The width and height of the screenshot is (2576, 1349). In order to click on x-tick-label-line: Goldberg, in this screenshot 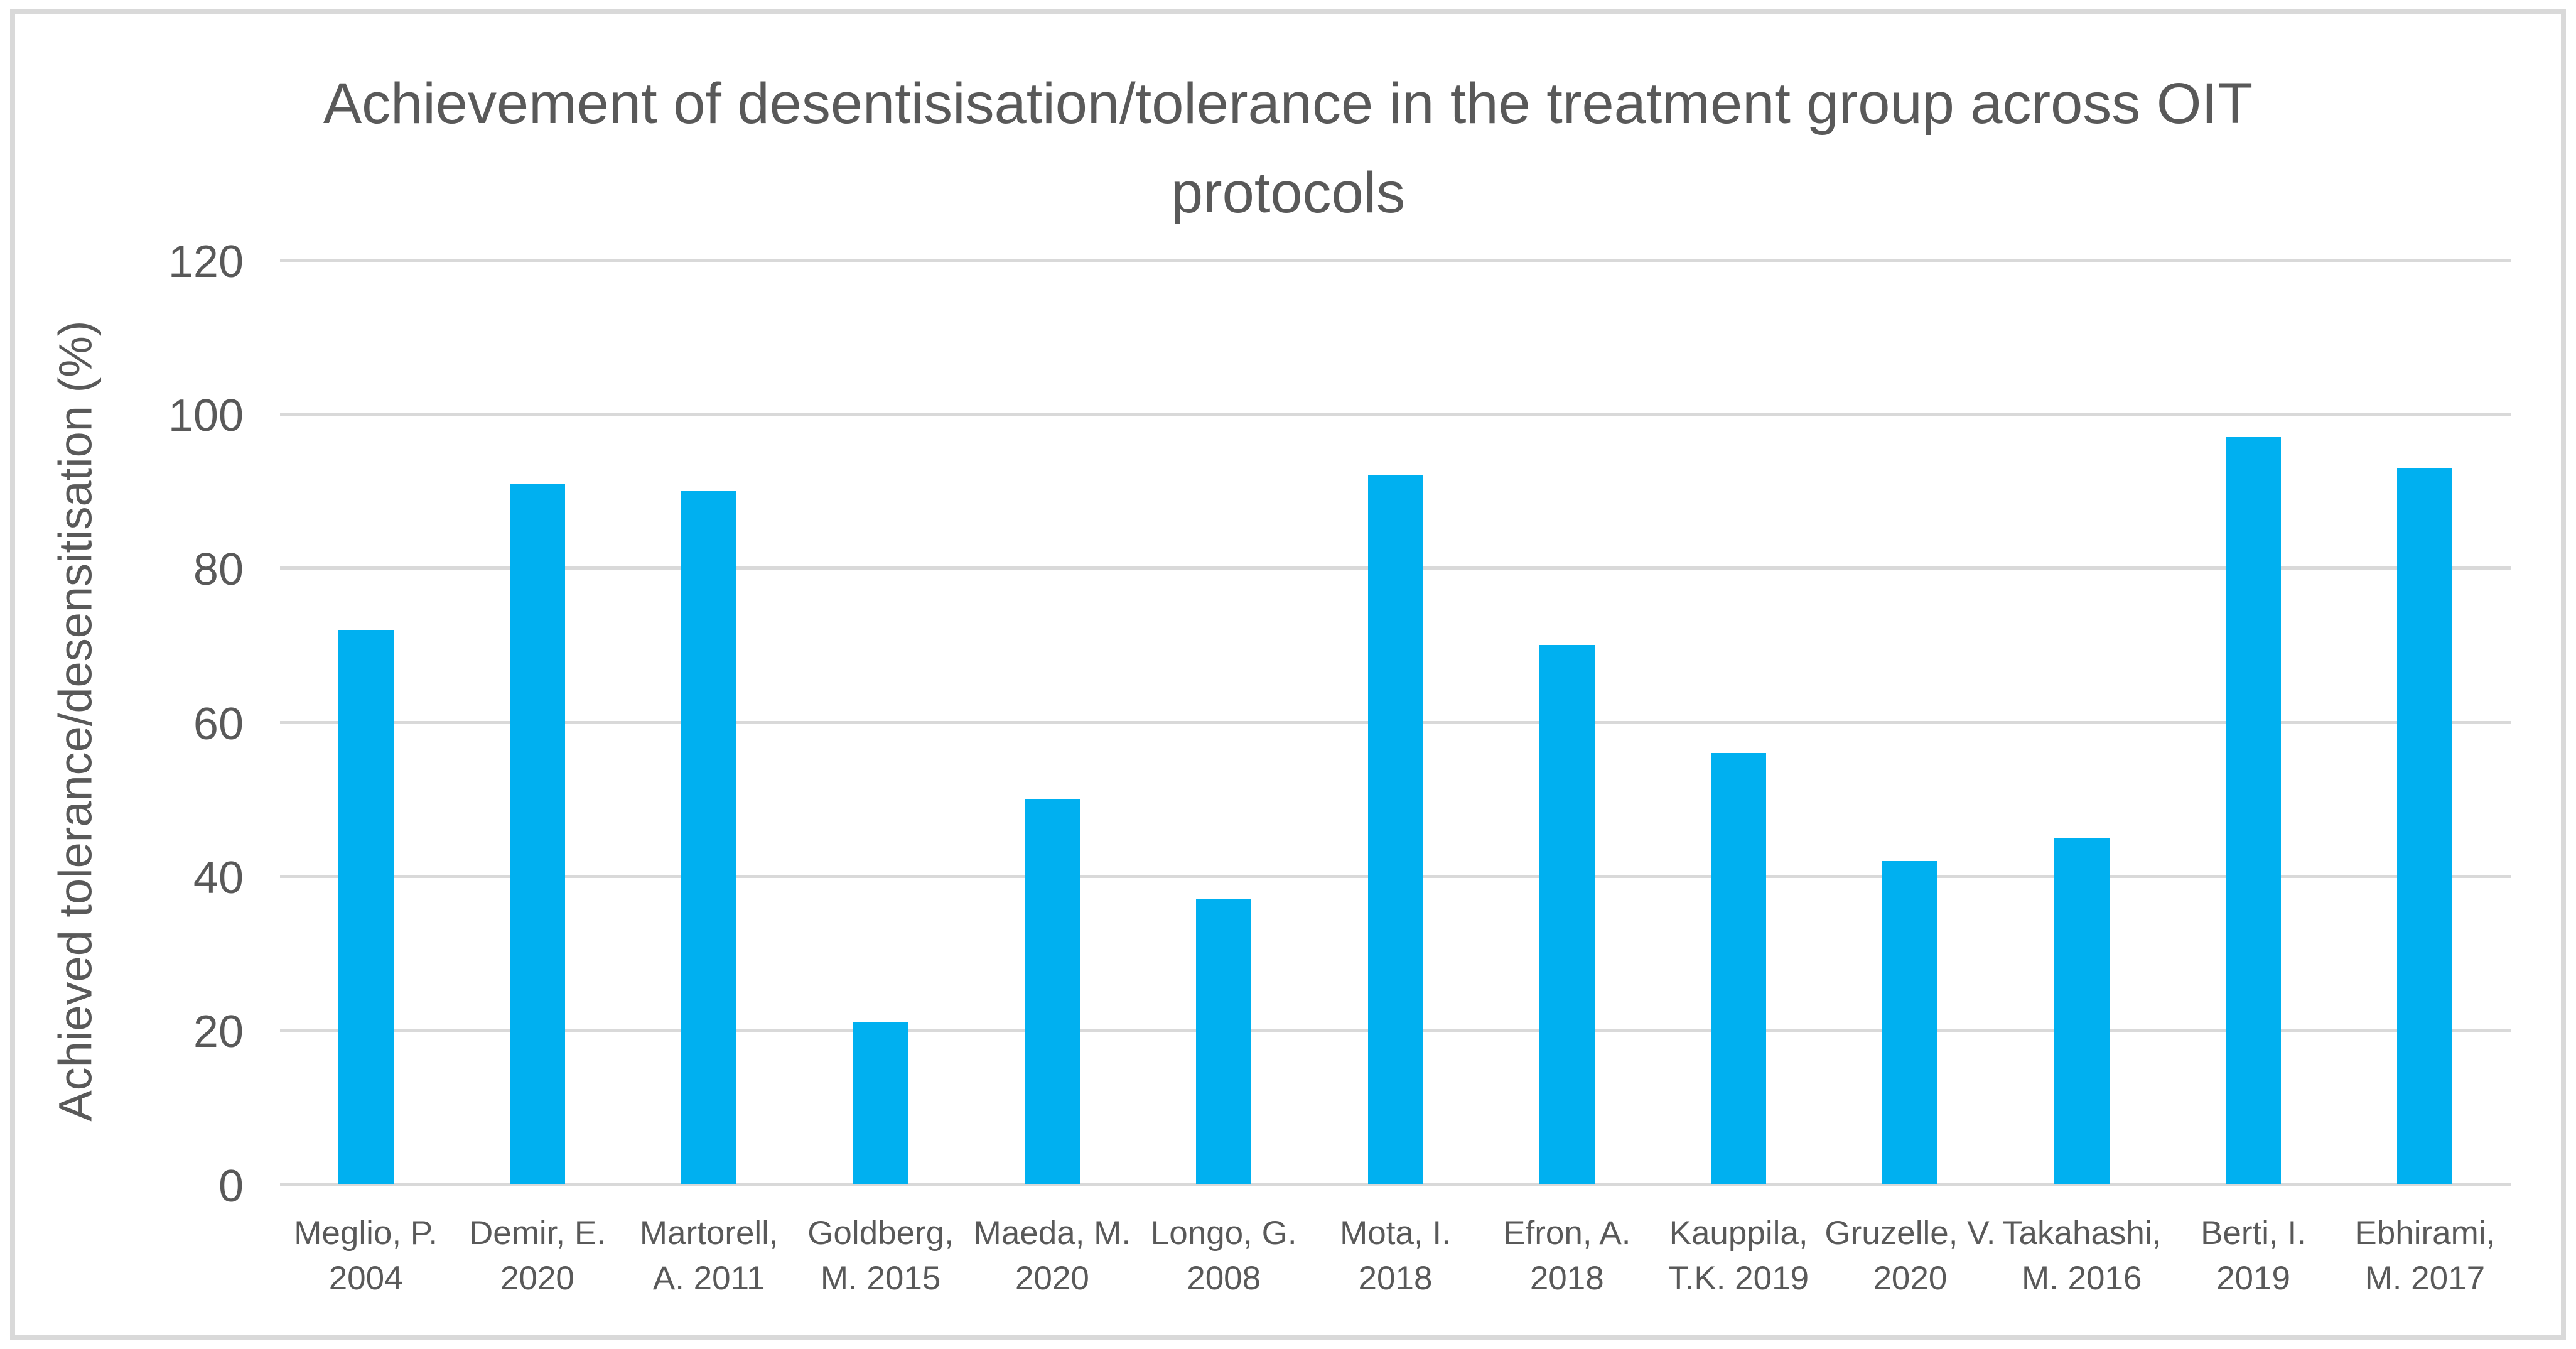, I will do `click(880, 1233)`.